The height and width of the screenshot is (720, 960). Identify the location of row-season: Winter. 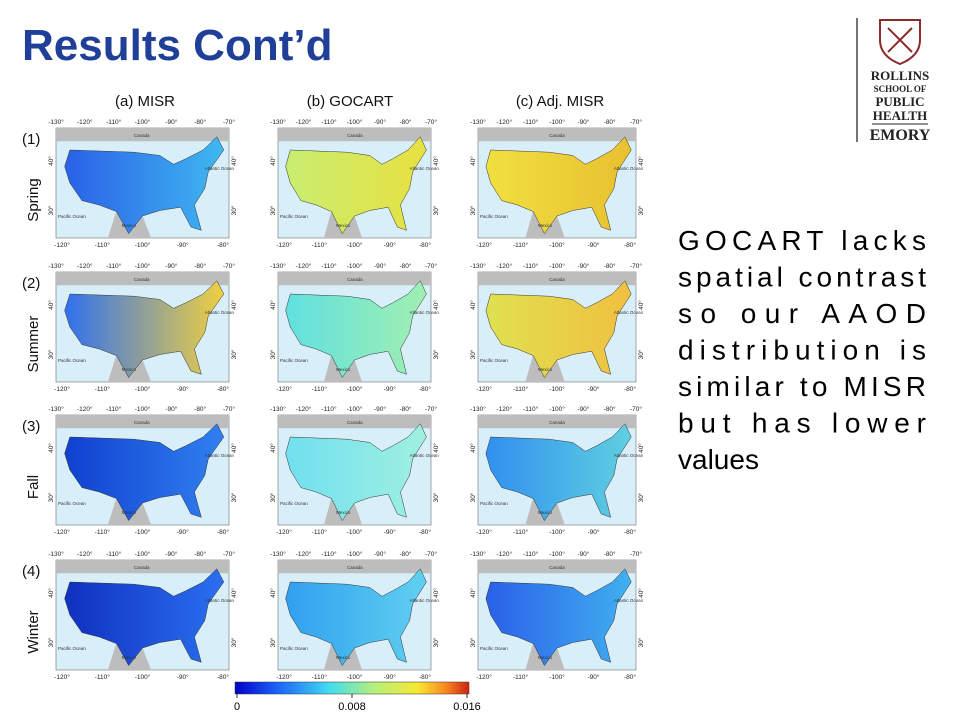
(33, 631).